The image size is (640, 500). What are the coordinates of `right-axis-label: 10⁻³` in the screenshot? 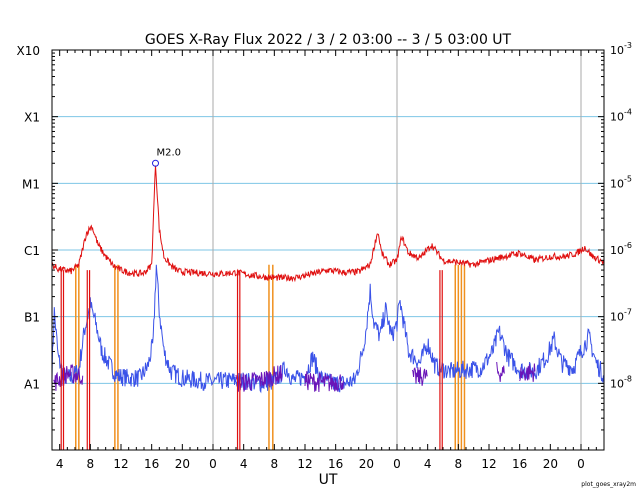 It's located at (621, 49).